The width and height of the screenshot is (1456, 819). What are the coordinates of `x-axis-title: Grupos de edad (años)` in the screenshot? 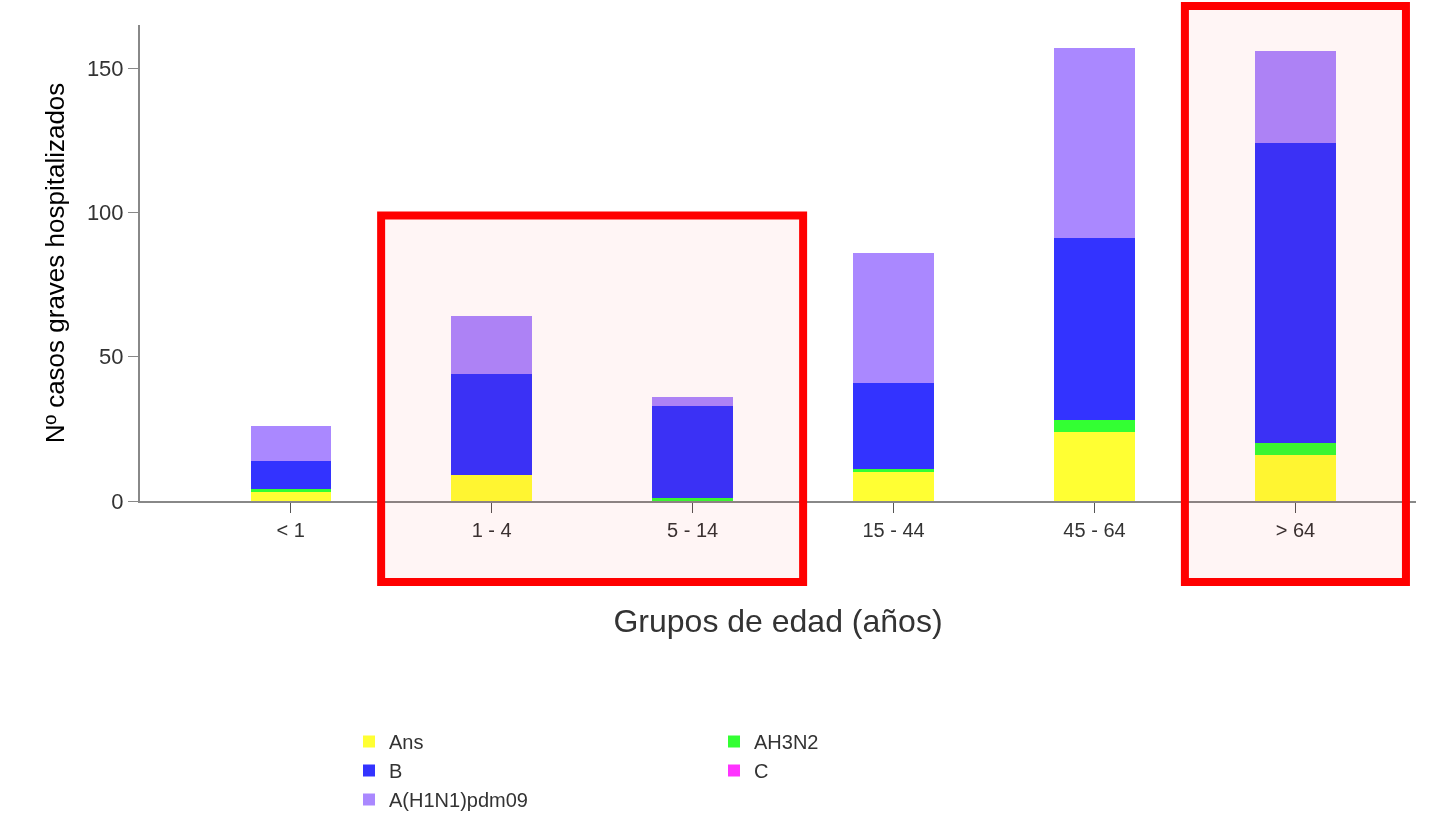 It's located at (778, 621).